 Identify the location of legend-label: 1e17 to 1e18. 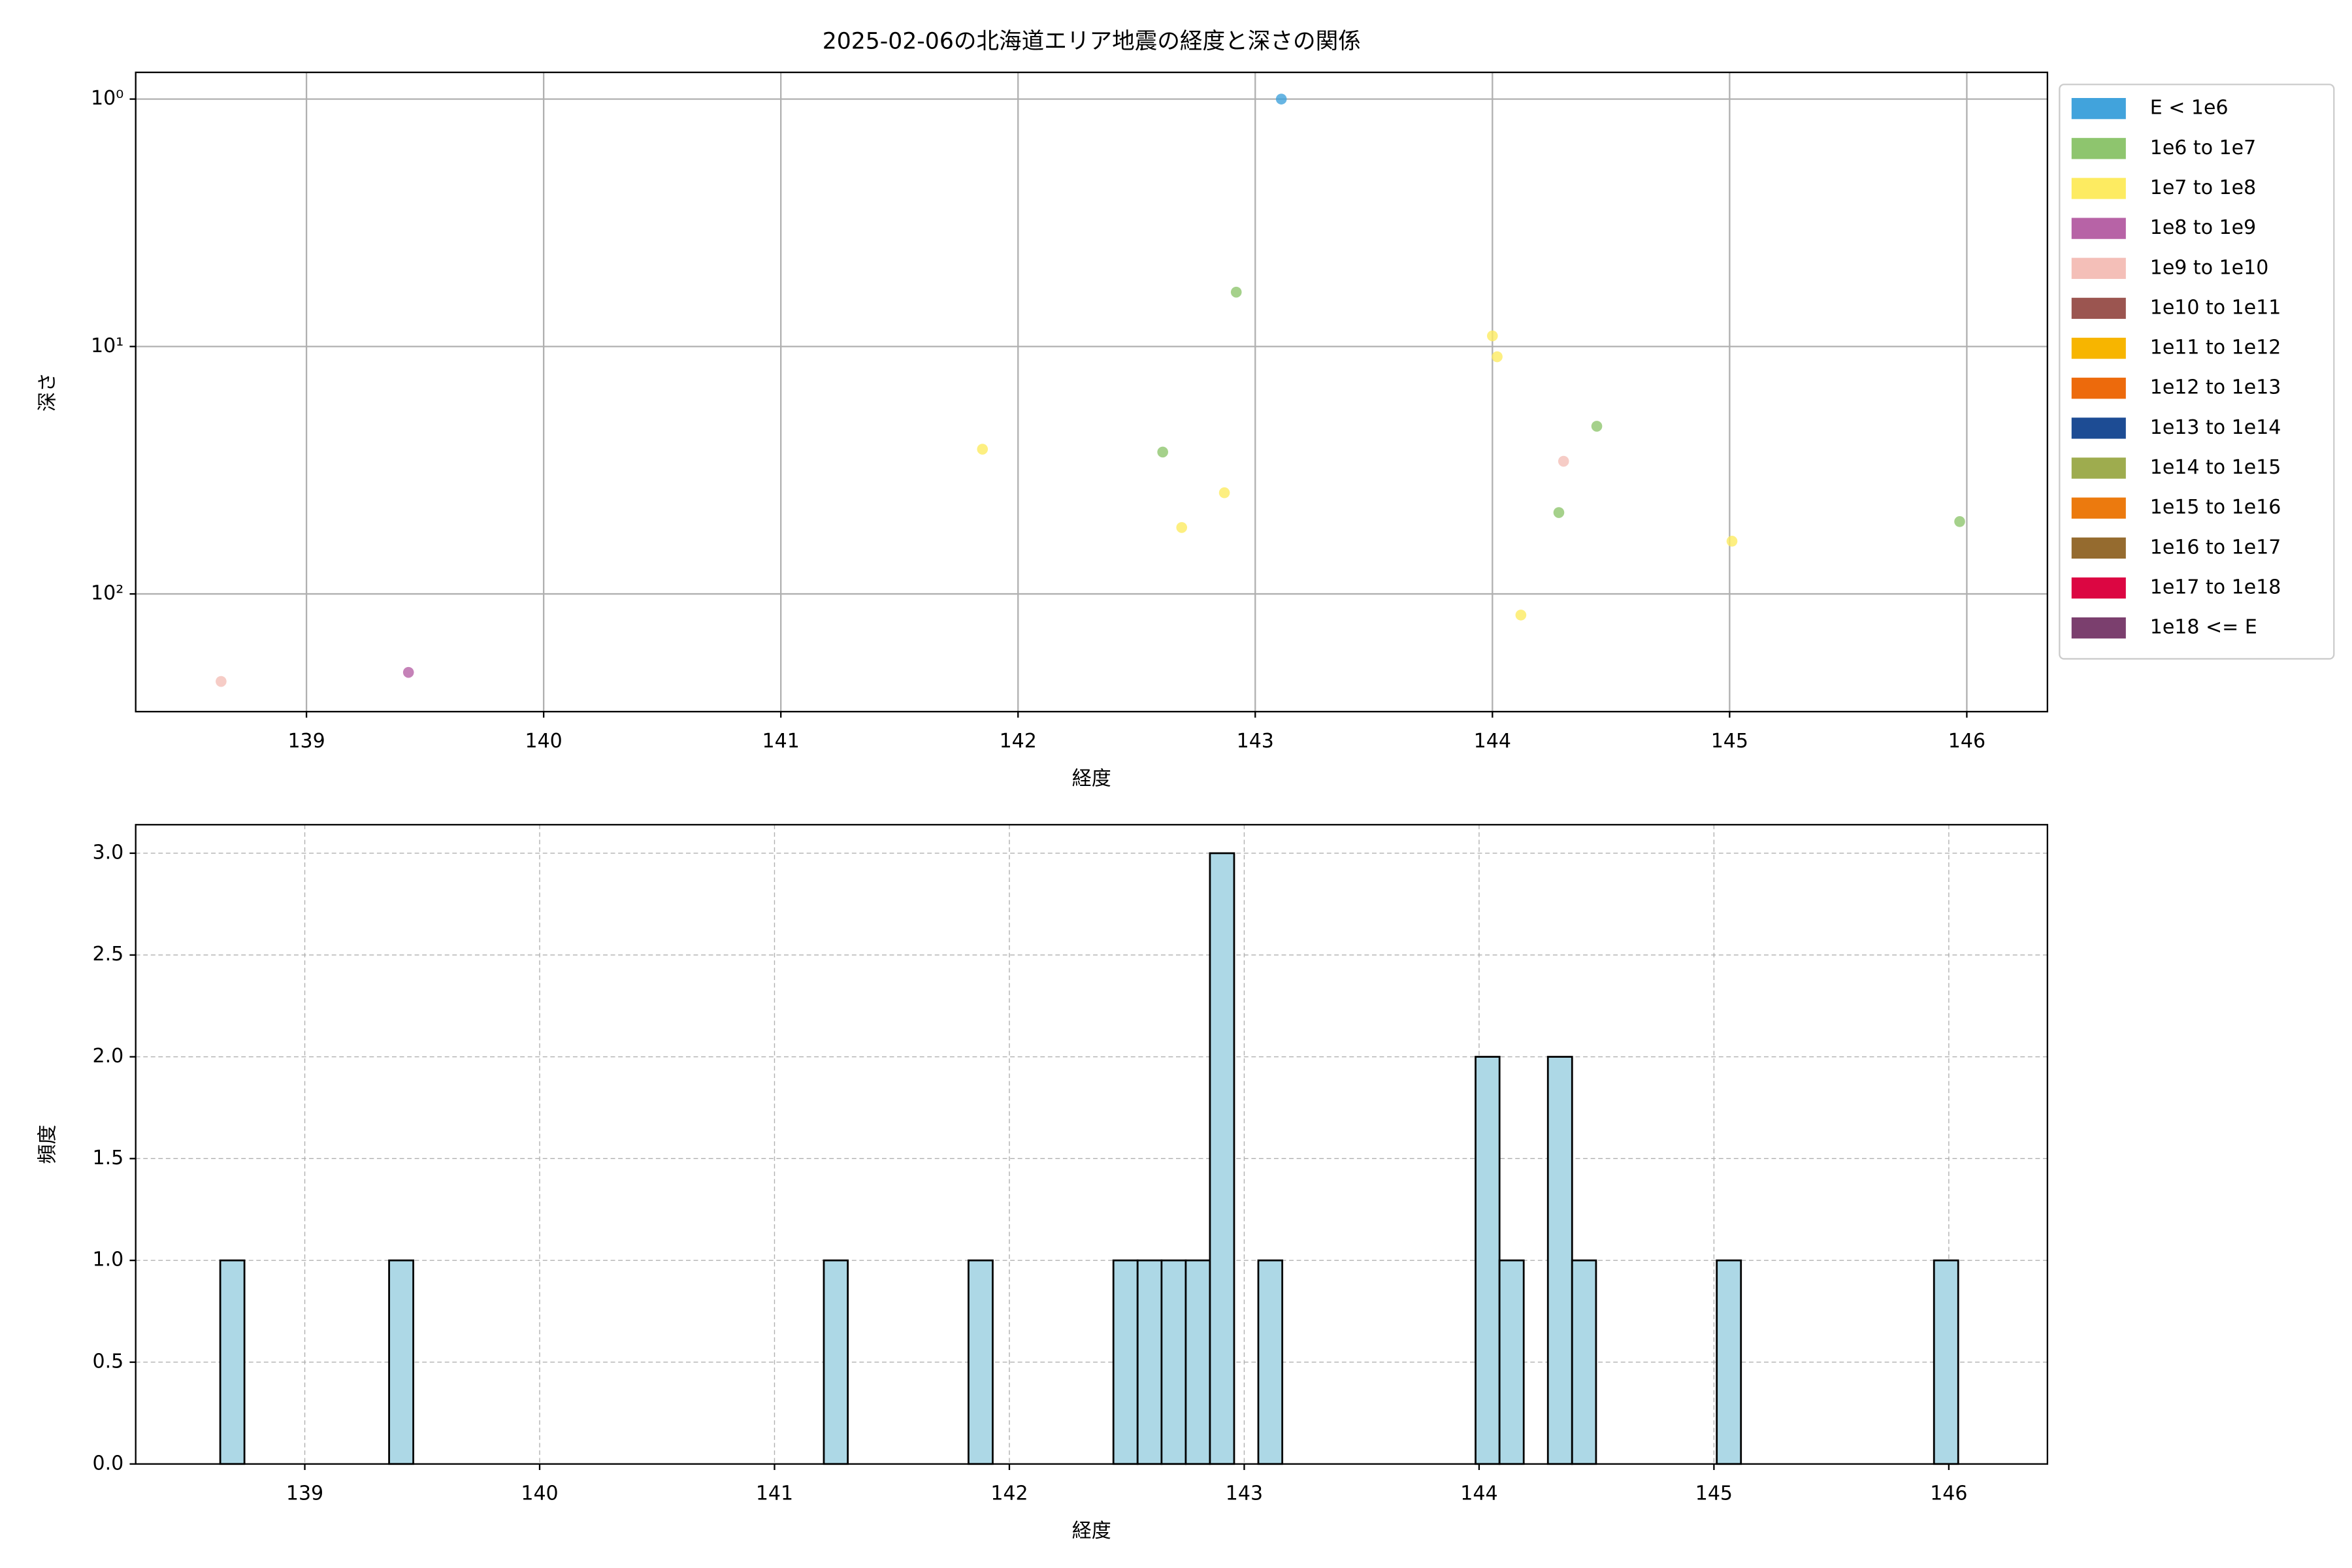
(2215, 587).